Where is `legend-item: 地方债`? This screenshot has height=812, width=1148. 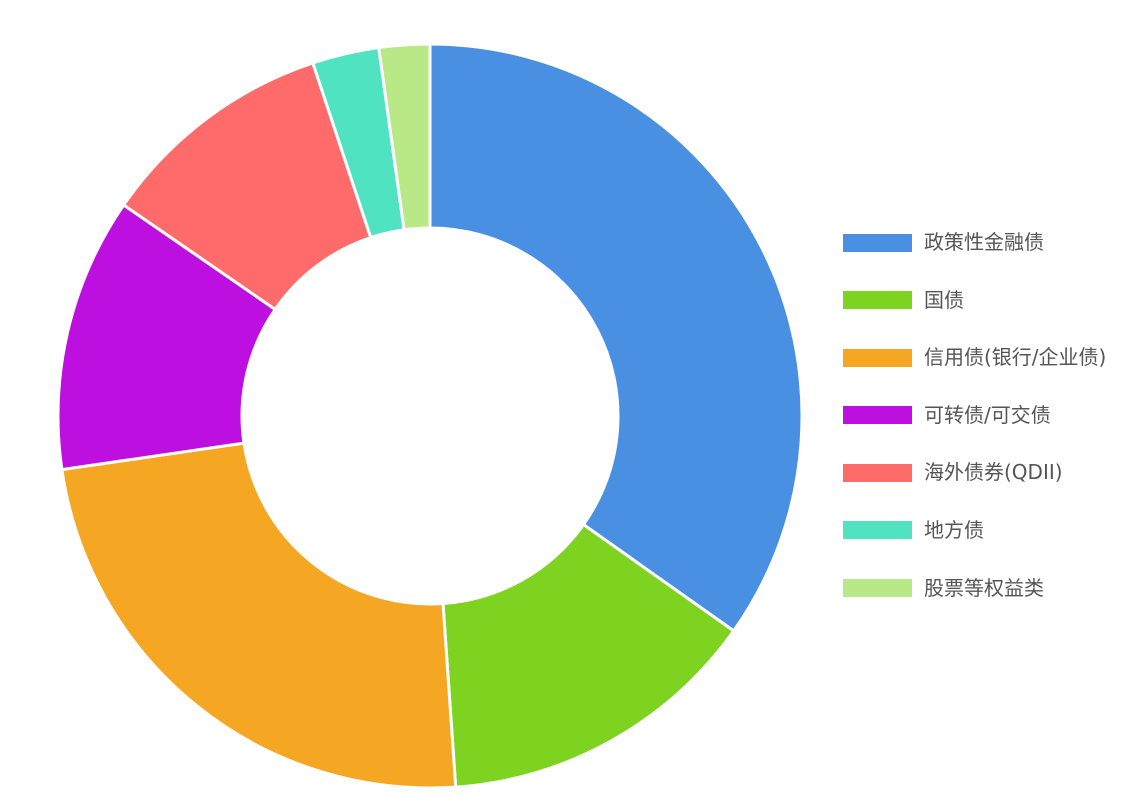
legend-item: 地方债 is located at coordinates (993, 530).